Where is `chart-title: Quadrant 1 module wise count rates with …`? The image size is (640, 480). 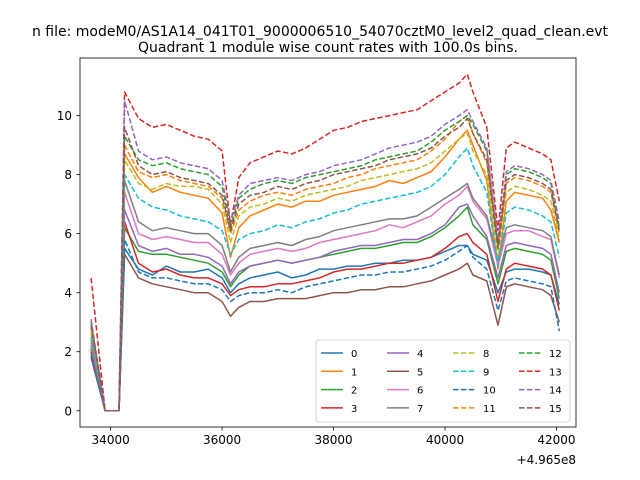 chart-title: Quadrant 1 module wise count rates with … is located at coordinates (328, 48).